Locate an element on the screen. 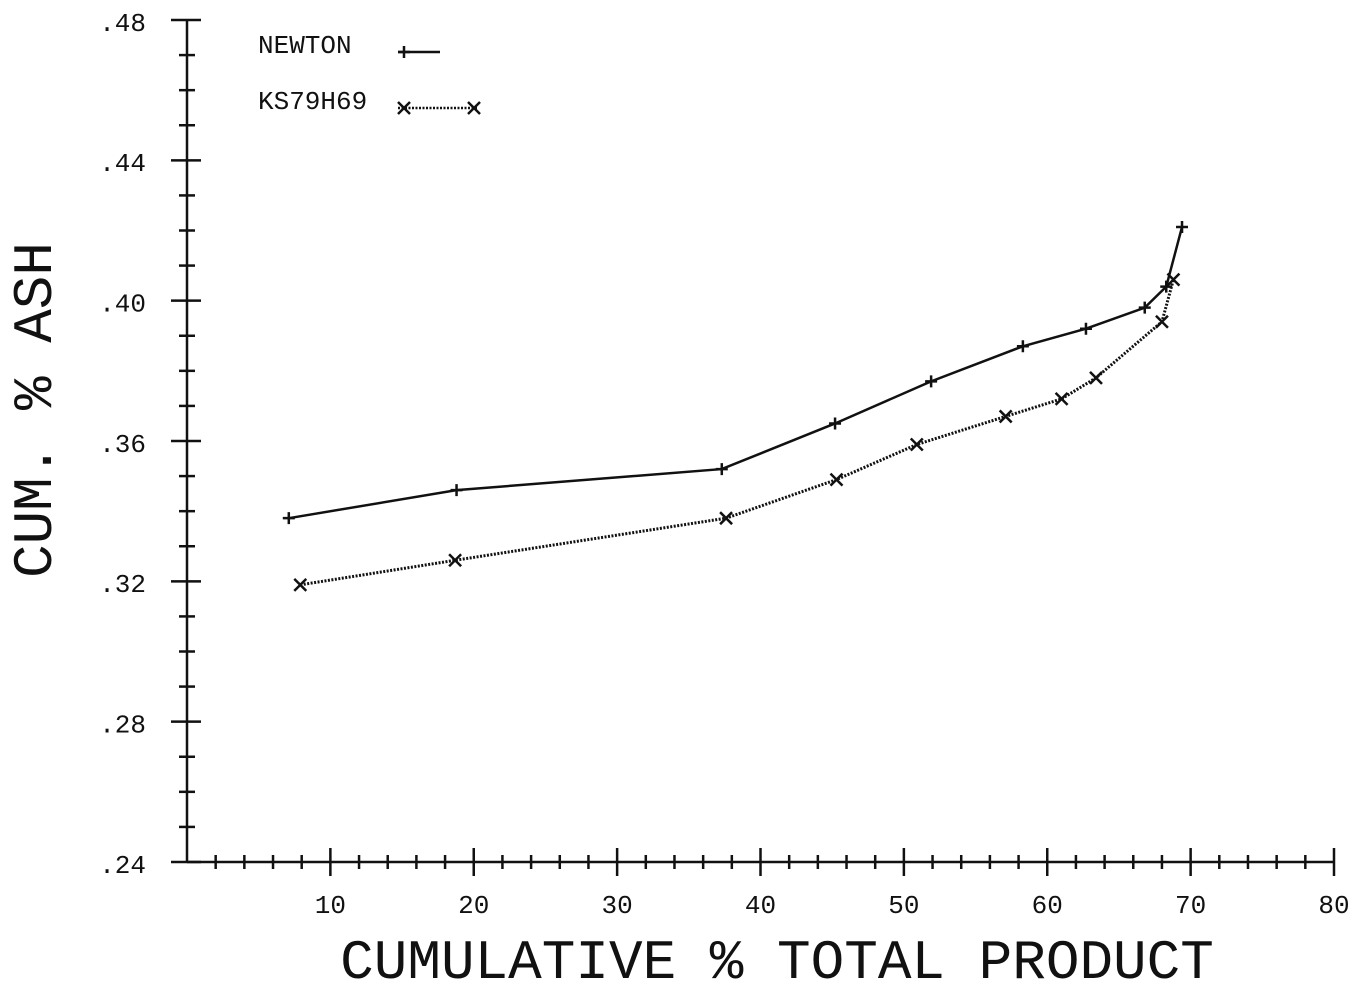 The width and height of the screenshot is (1372, 1004). x-tick-label: 70 is located at coordinates (1190, 906).